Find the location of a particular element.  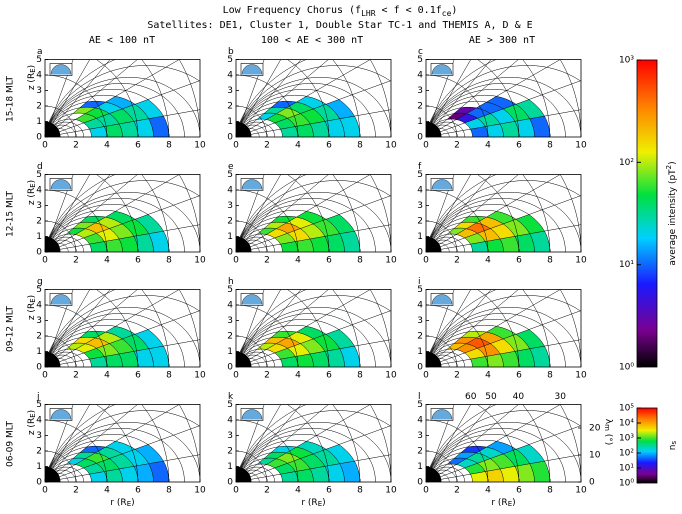

column-label: AE > 300 nT is located at coordinates (502, 40).